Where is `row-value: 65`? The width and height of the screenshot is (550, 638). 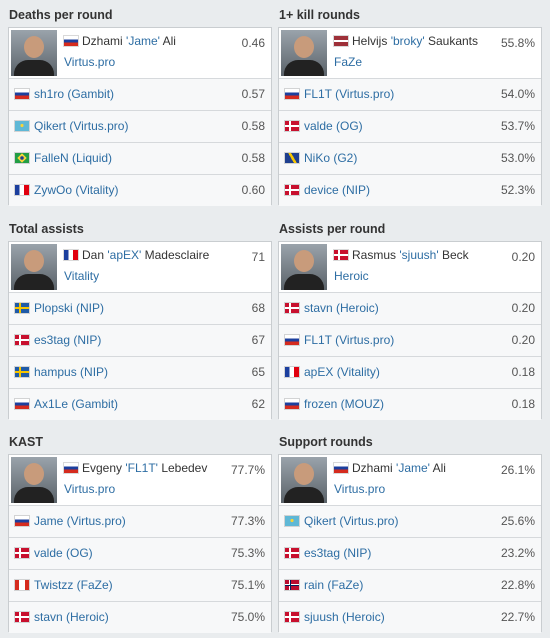 row-value: 65 is located at coordinates (258, 372).